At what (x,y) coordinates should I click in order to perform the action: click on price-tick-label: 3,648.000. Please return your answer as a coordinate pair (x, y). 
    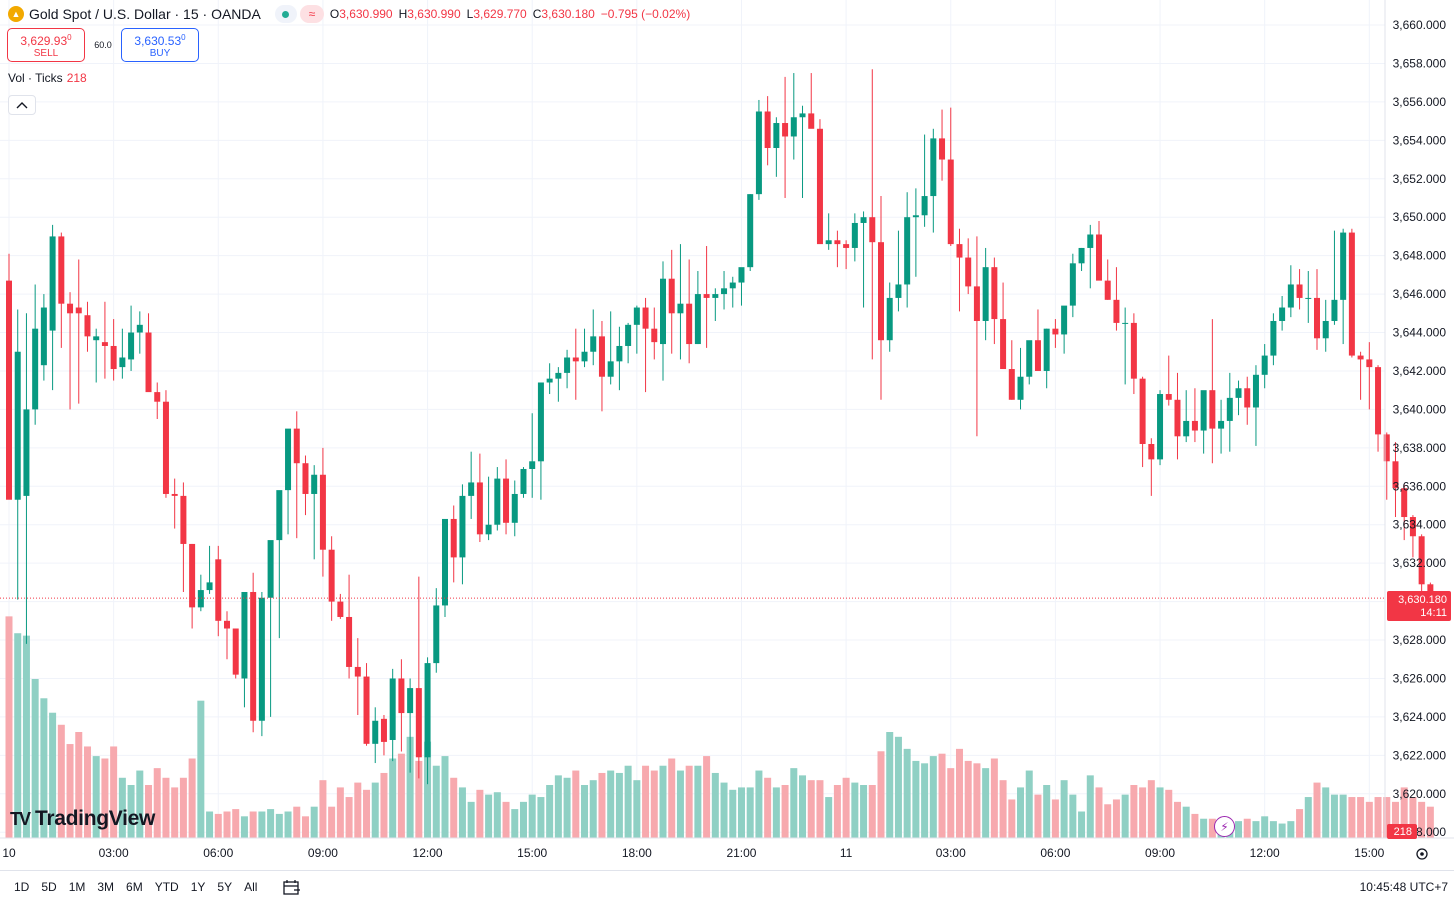
    Looking at the image, I should click on (1420, 256).